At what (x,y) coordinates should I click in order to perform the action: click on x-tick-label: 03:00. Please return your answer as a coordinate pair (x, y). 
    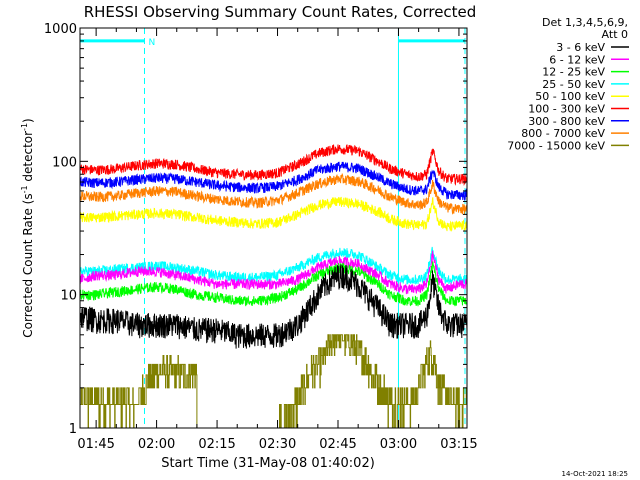
    Looking at the image, I should click on (398, 444).